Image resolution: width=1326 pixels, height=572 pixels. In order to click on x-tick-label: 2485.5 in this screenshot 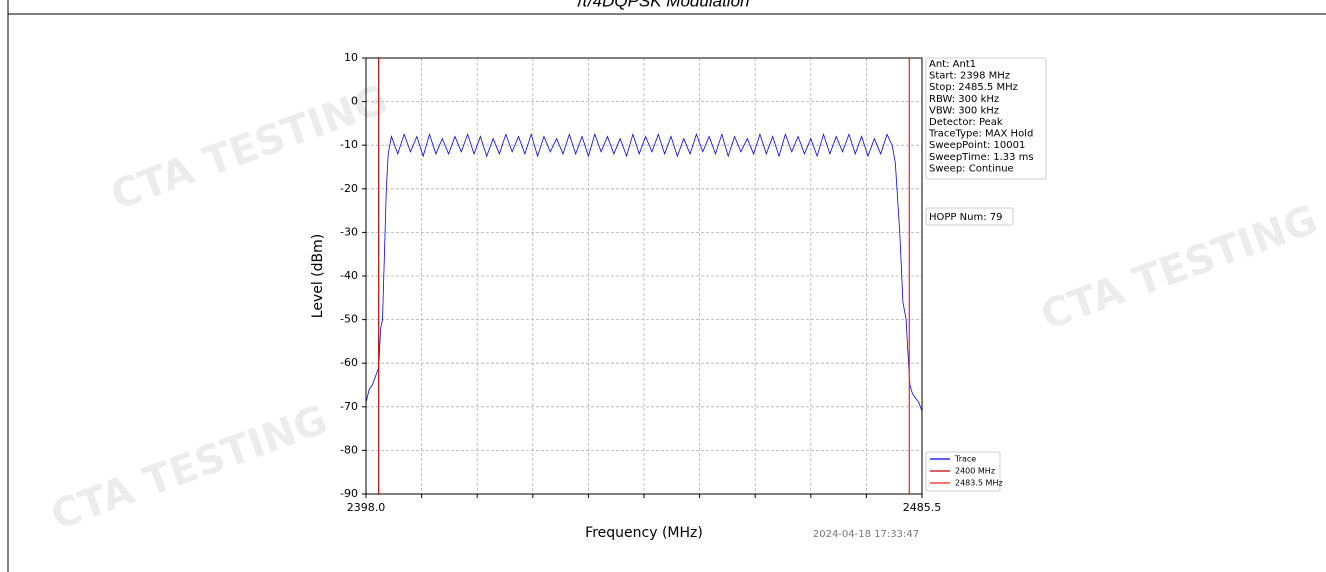, I will do `click(922, 507)`.